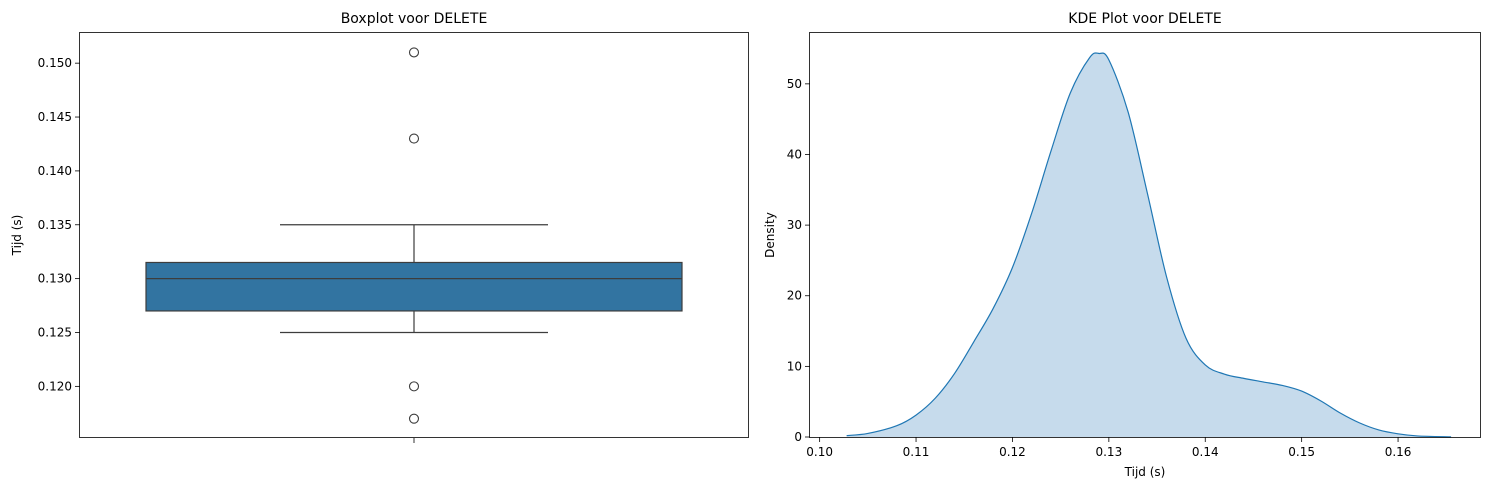 Image resolution: width=1490 pixels, height=490 pixels. Describe the element at coordinates (1012, 452) in the screenshot. I see `kde-x-tick-label: 0.12` at that location.